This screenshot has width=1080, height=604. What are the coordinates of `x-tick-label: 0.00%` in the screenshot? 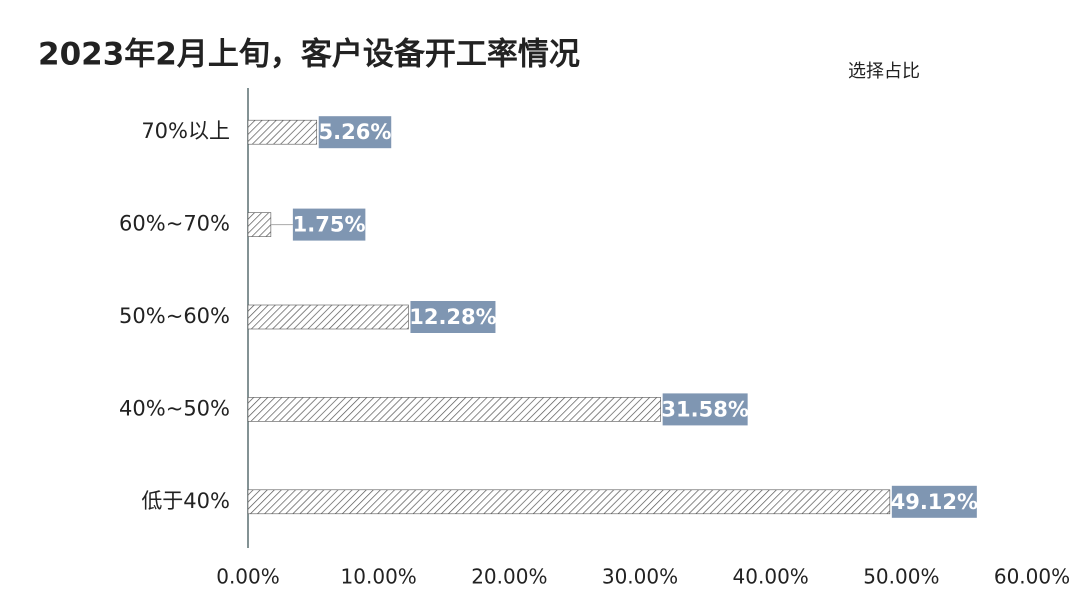 It's located at (248, 577).